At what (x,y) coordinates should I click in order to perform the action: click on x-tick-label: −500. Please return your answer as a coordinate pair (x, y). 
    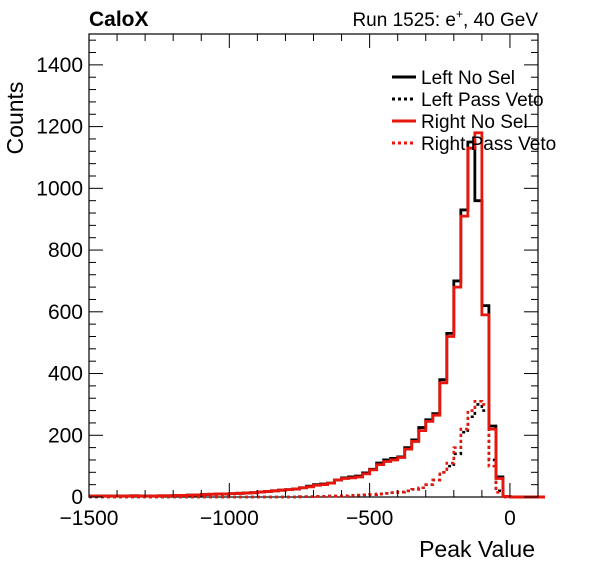
    Looking at the image, I should click on (369, 518).